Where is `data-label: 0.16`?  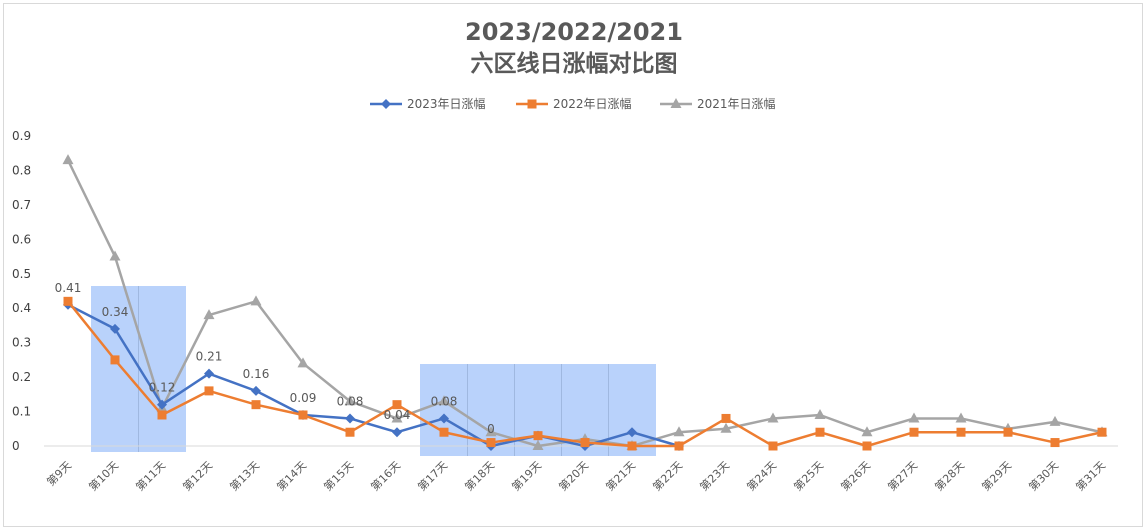
data-label: 0.16 is located at coordinates (256, 374).